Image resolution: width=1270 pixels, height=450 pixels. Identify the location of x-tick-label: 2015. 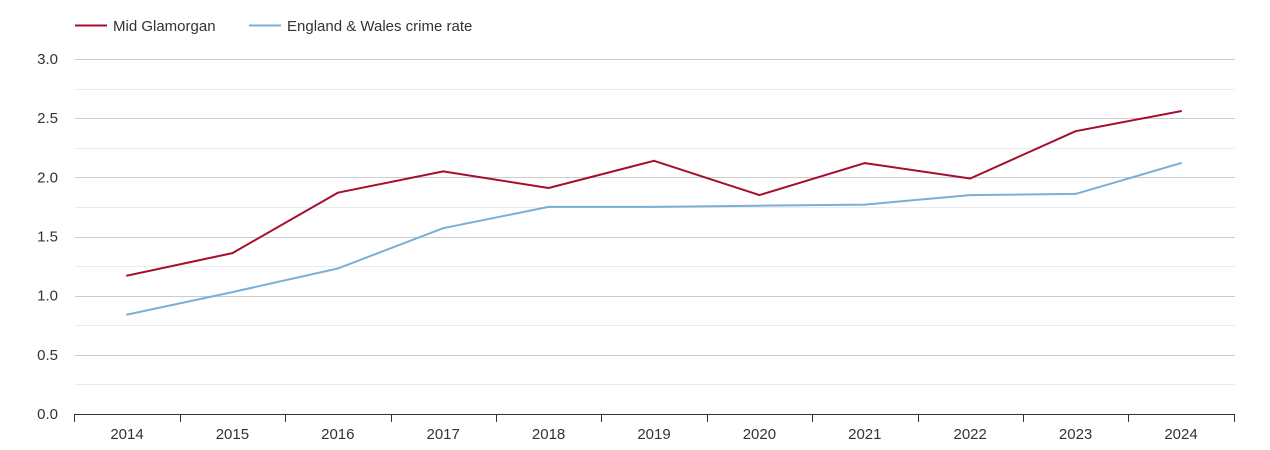
(232, 434).